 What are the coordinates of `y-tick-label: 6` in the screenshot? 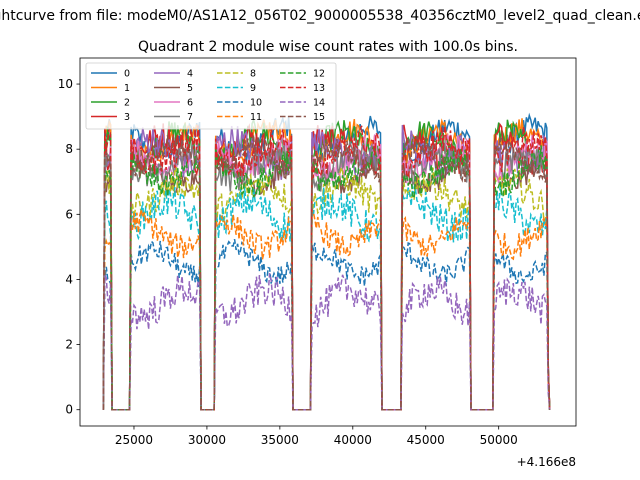 It's located at (69, 214).